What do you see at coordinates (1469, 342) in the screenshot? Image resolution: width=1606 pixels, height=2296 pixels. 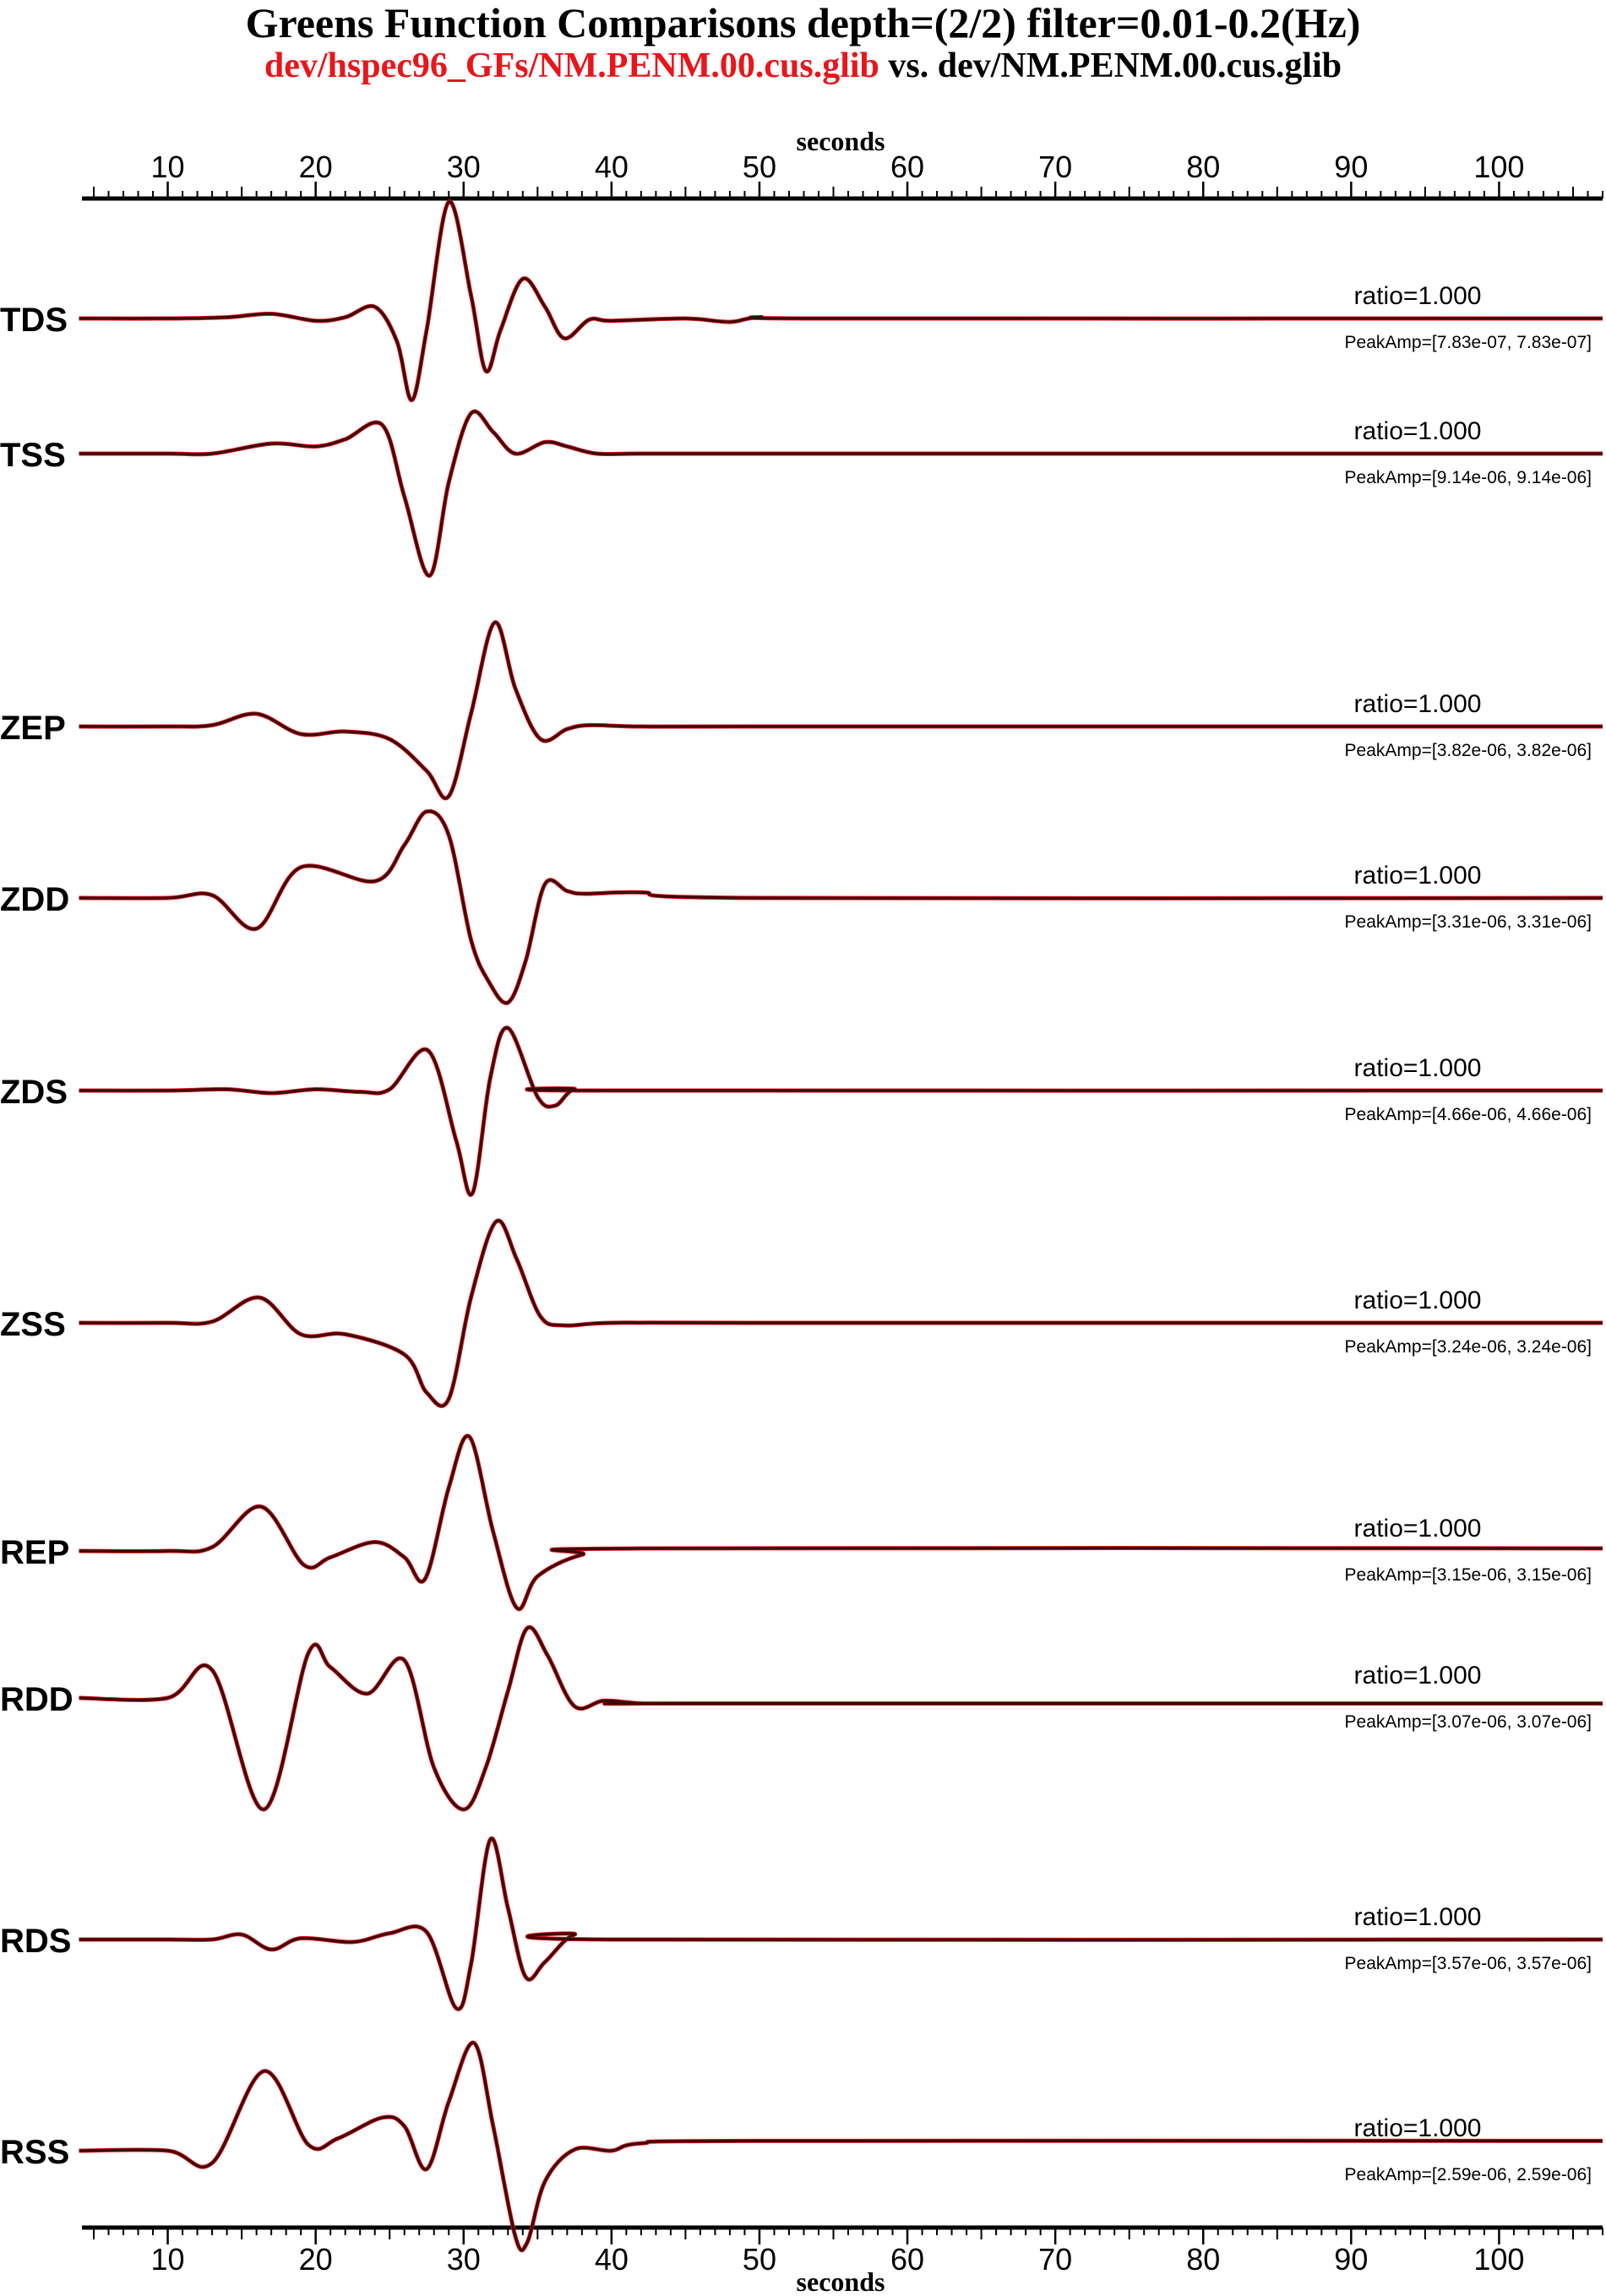 I see `peak-amp-label: PeakAmp=[7.83e-07, 7.83e-07]` at bounding box center [1469, 342].